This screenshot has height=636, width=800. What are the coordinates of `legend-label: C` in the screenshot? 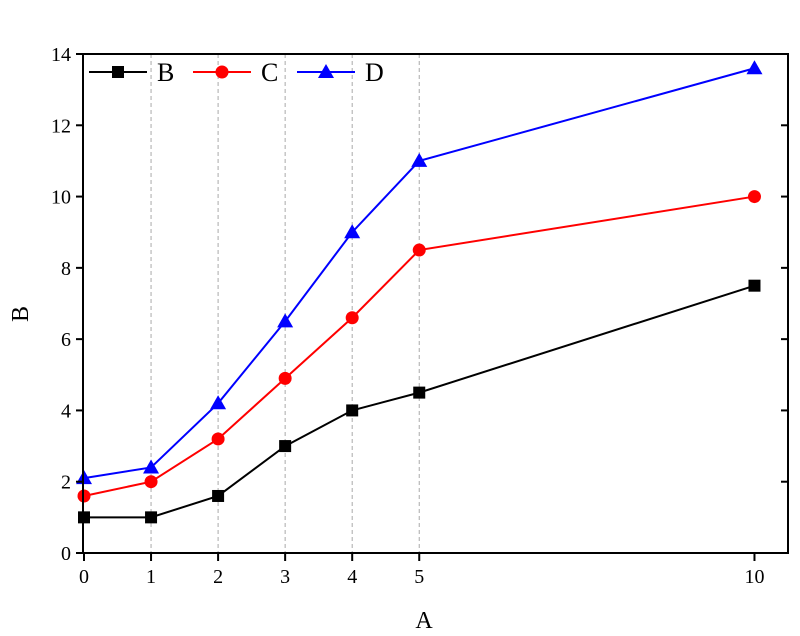 It's located at (269, 72).